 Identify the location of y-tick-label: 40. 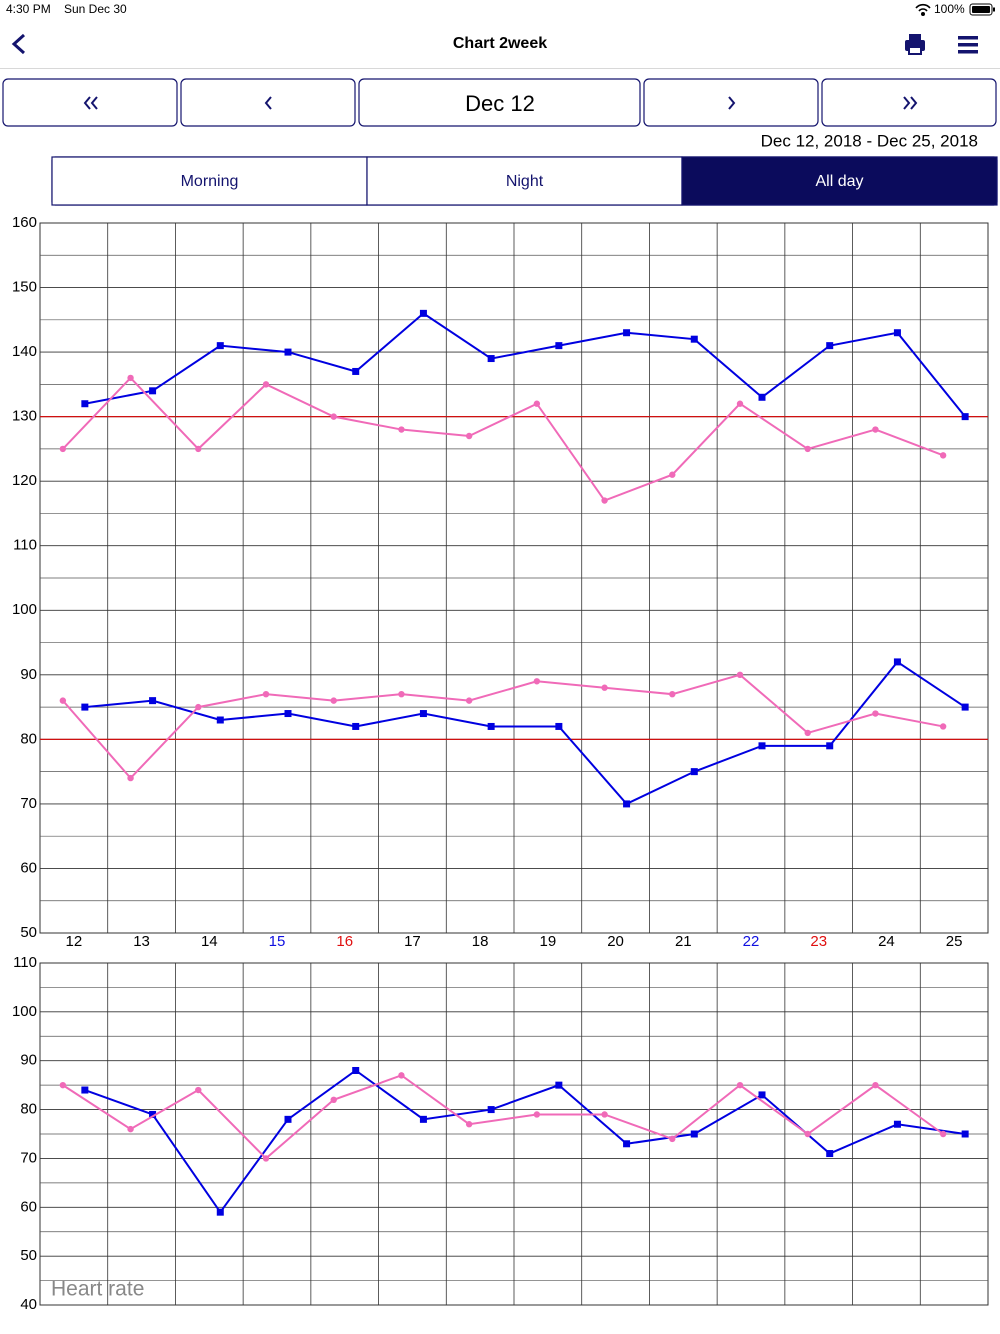
(28, 1304).